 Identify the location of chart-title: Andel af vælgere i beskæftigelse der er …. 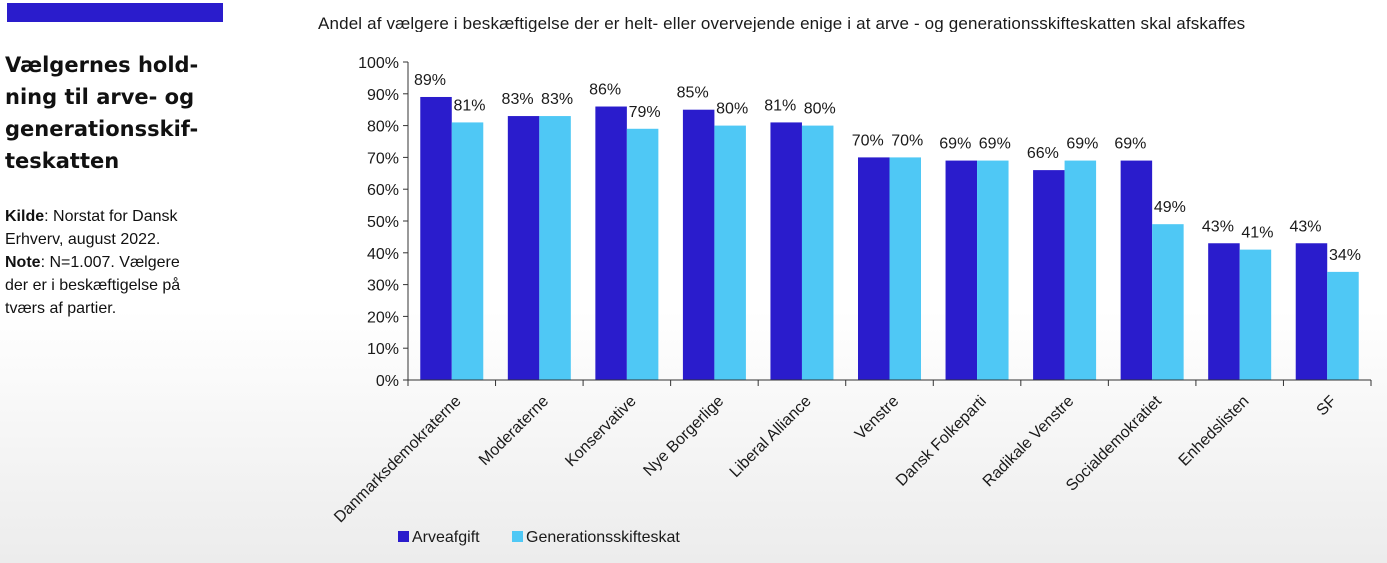
(782, 23).